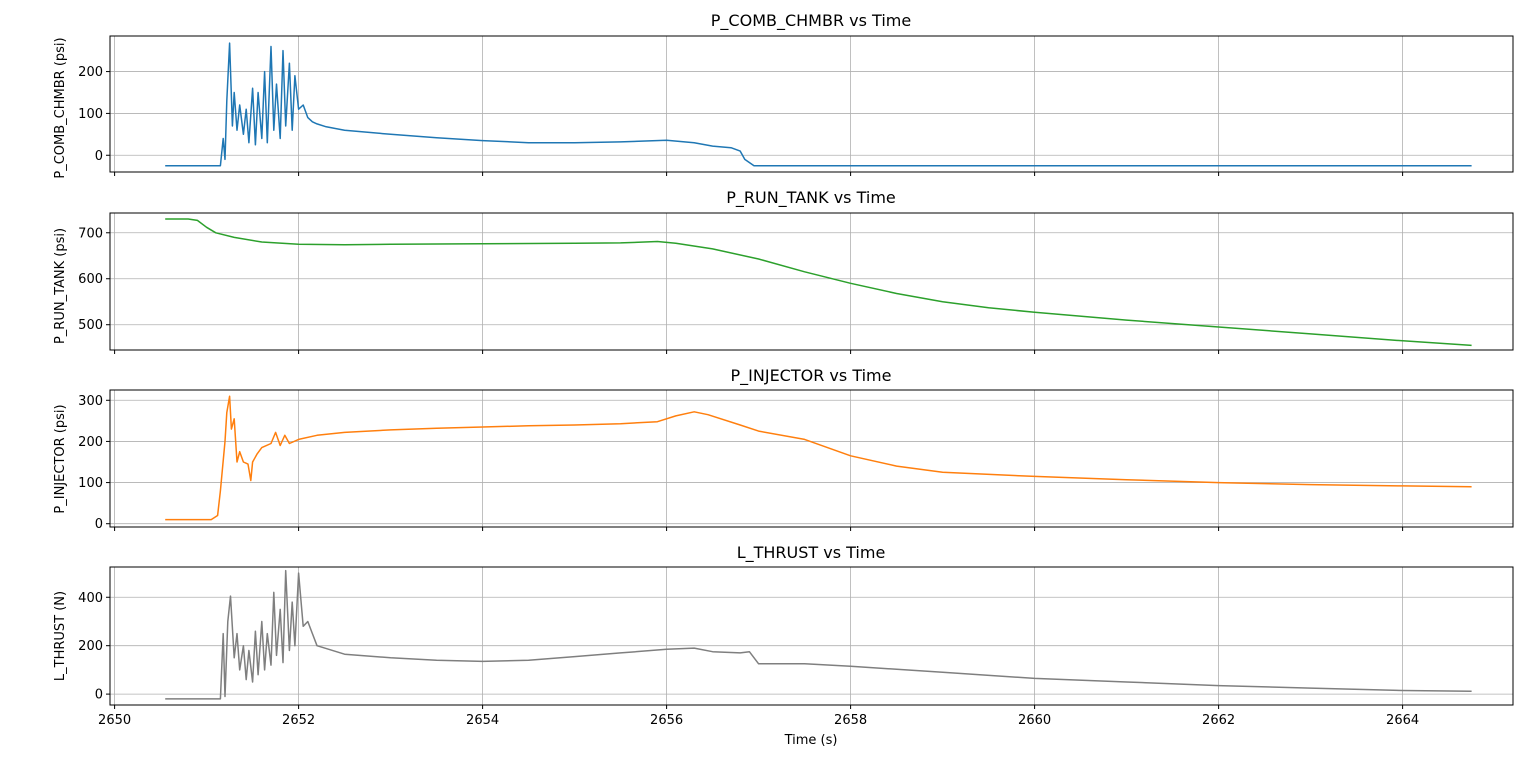 This screenshot has width=1536, height=759. Describe the element at coordinates (811, 553) in the screenshot. I see `subplot-title: L_THRUST vs Time` at that location.